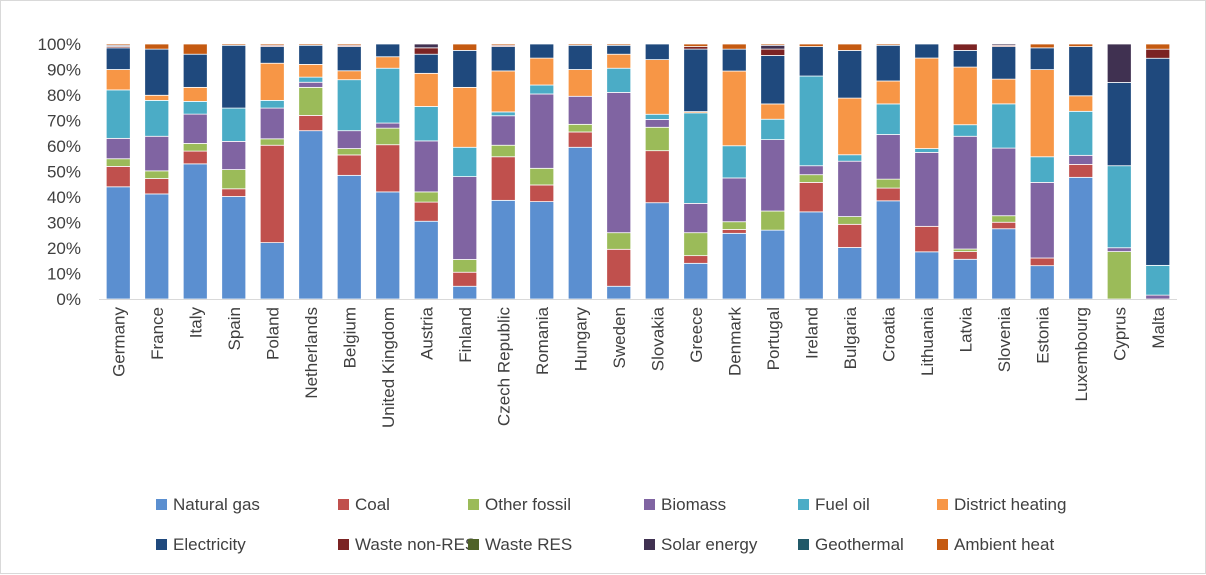 This screenshot has height=575, width=1206. I want to click on x-tick-label: Greece, so click(696, 335).